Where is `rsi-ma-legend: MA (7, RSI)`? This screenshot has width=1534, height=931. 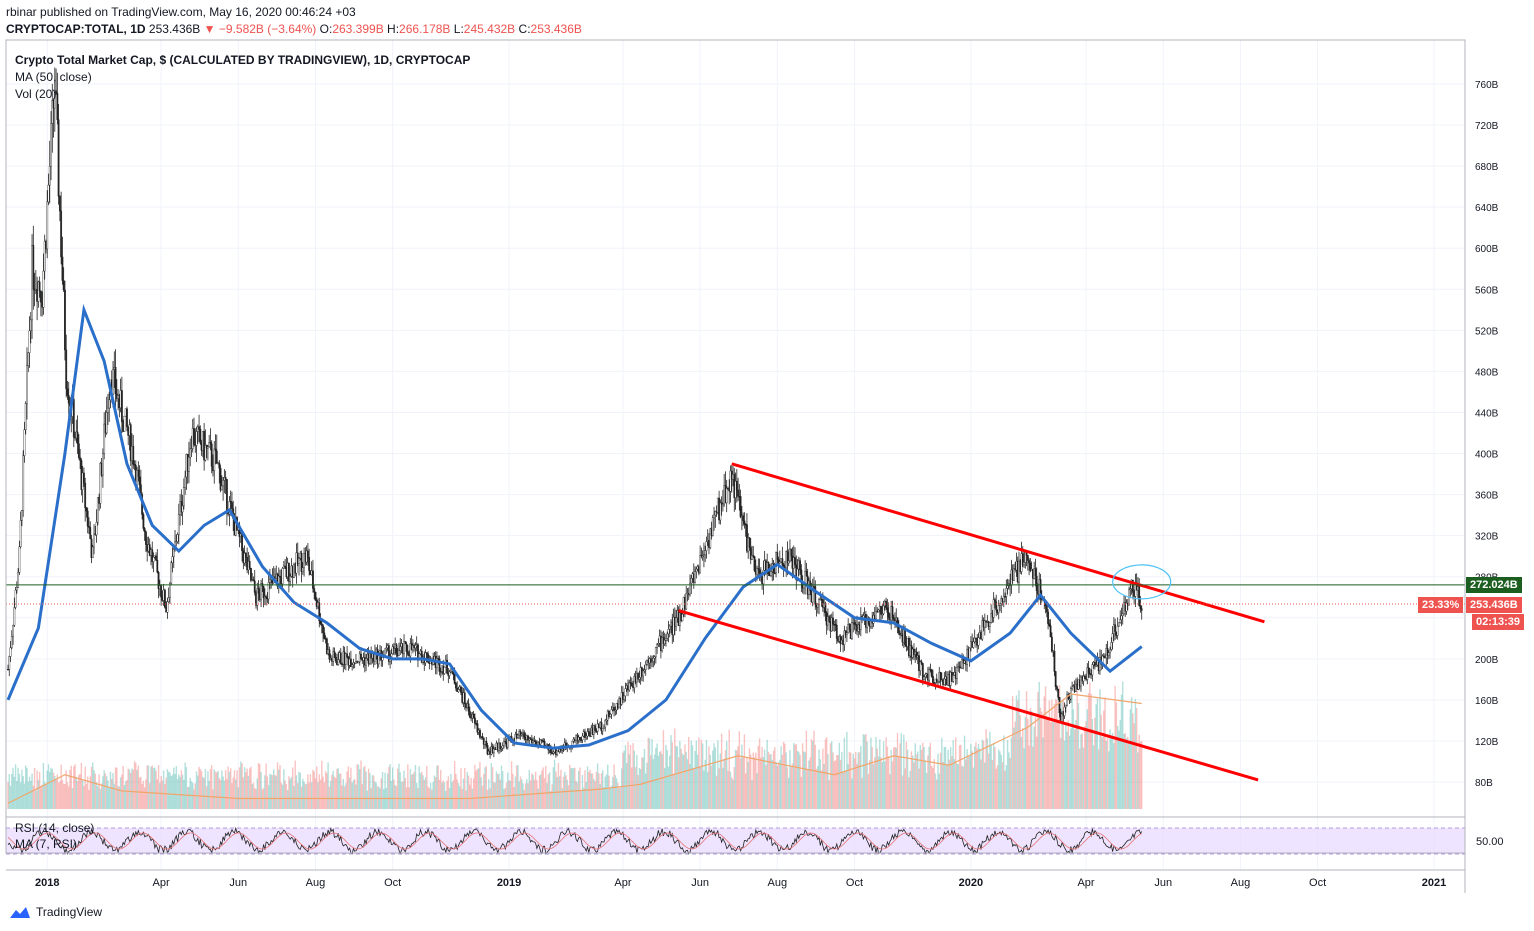 rsi-ma-legend: MA (7, RSI) is located at coordinates (46, 844).